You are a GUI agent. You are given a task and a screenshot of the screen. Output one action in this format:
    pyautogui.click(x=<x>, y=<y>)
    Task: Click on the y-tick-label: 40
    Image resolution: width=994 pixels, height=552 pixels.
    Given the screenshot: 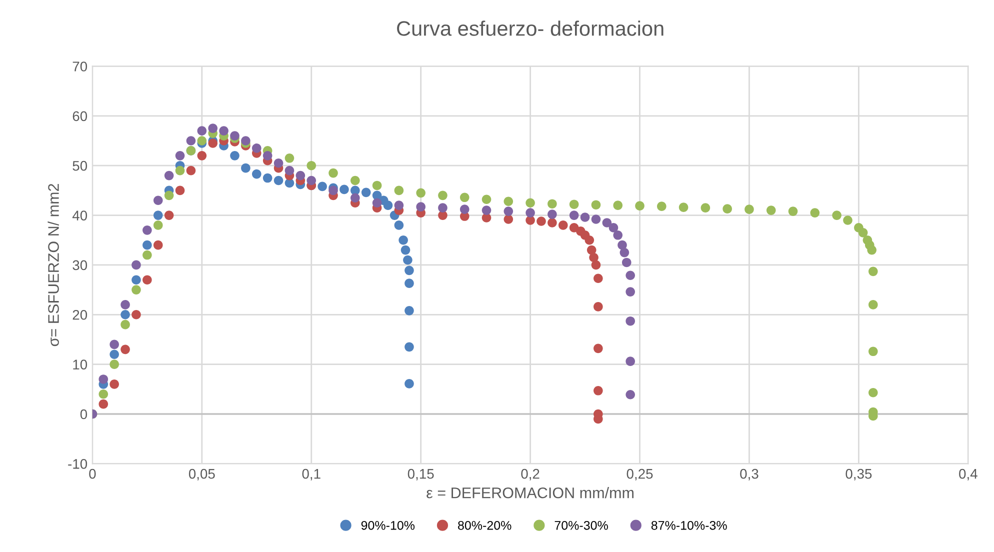 What is the action you would take?
    pyautogui.click(x=80, y=215)
    